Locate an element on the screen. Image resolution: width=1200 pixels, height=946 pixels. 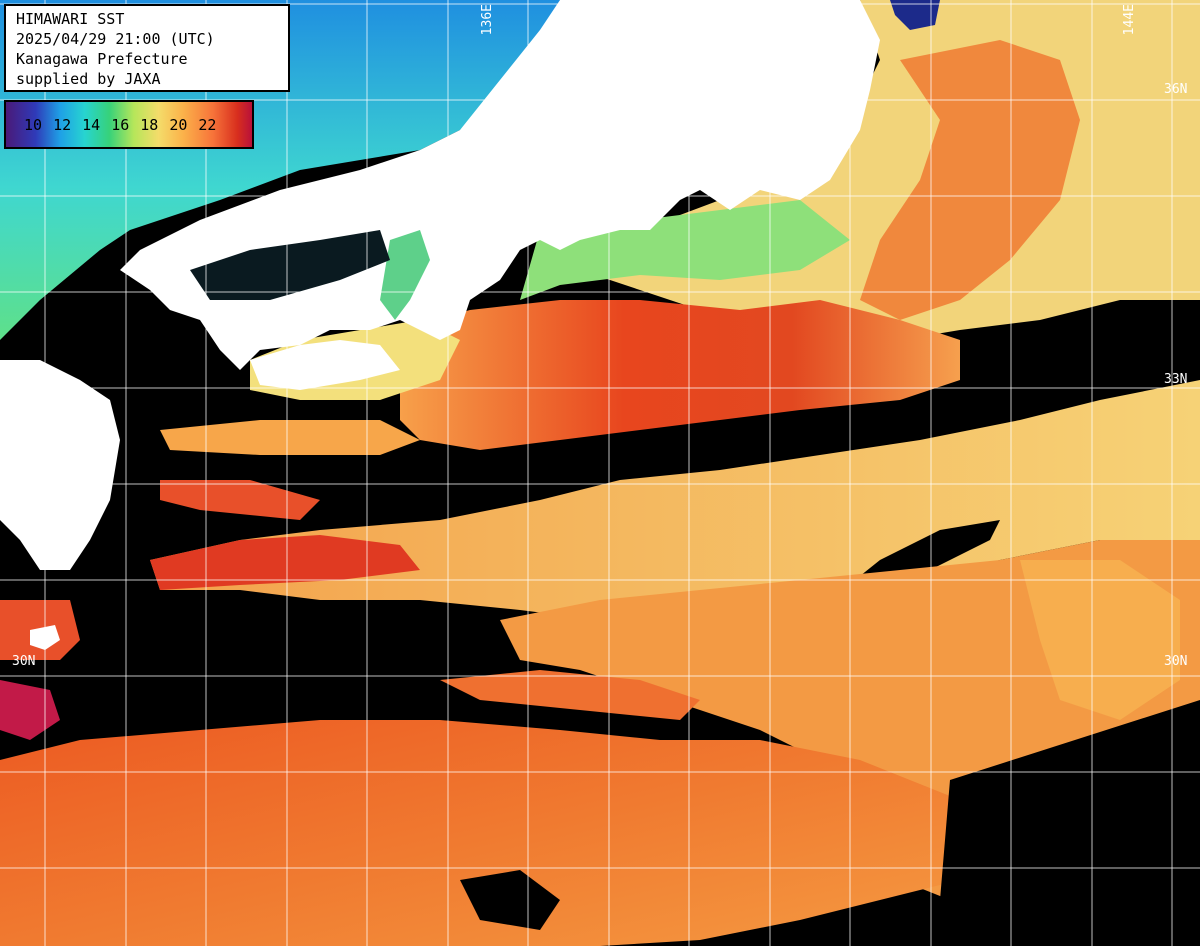
observation-datetime: 2025/04/29 21:00 (UTC) is located at coordinates (115, 39).